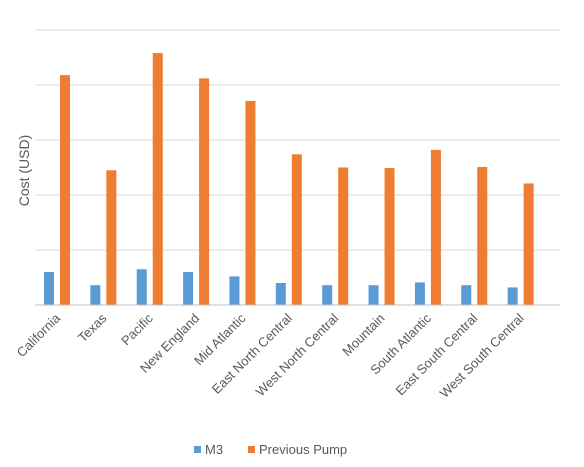 The image size is (584, 467). What do you see at coordinates (389, 236) in the screenshot?
I see `bar-previous-pump-mountain` at bounding box center [389, 236].